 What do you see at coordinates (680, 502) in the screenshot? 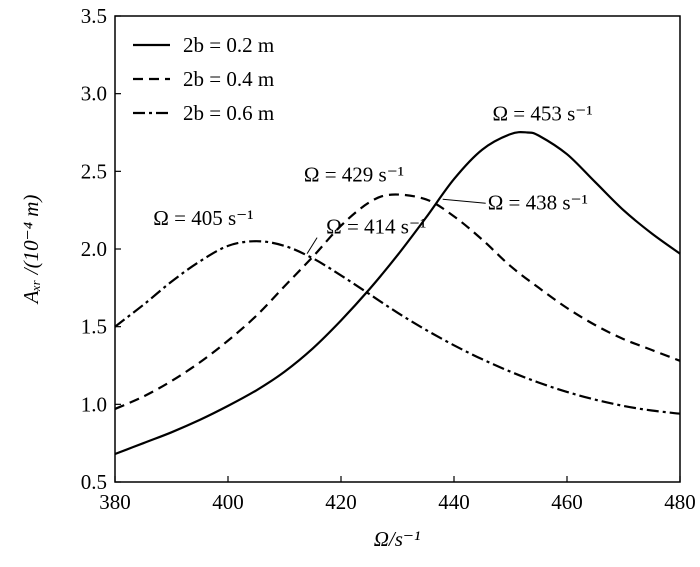
I see `x-tick-label: 480` at bounding box center [680, 502].